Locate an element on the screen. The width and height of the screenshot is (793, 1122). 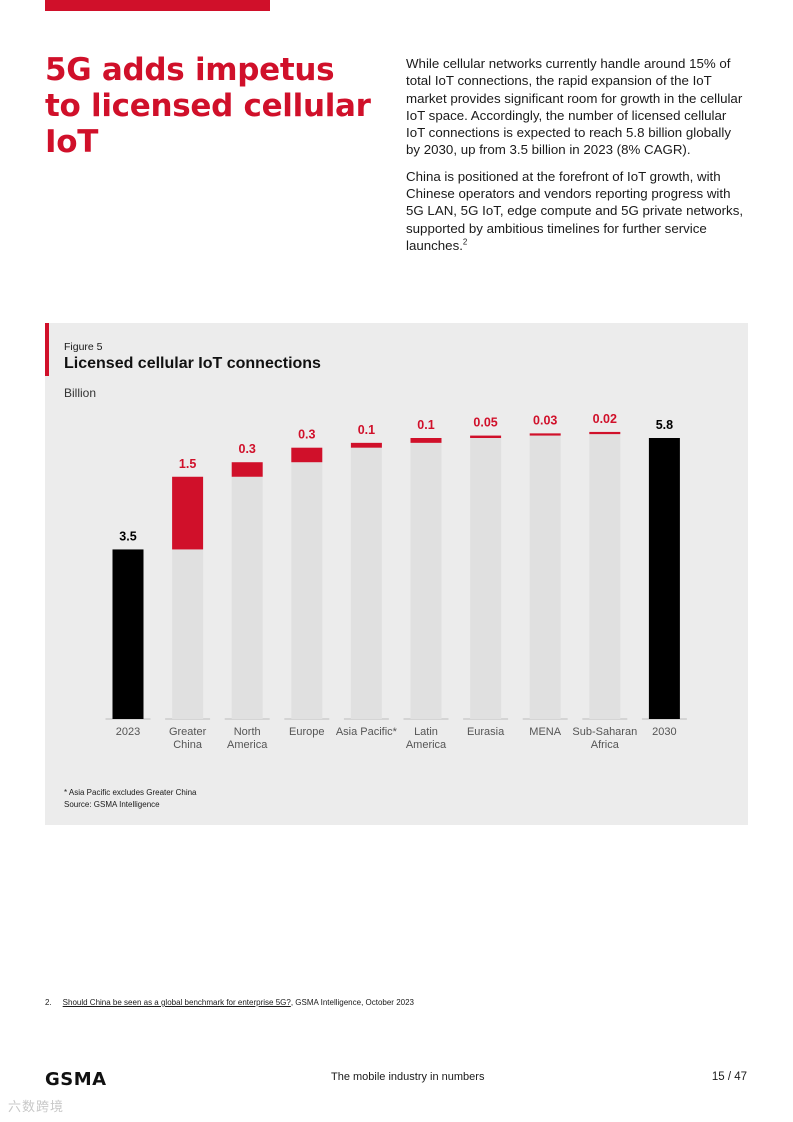
footnote-ref-2: 2 is located at coordinates (465, 242).